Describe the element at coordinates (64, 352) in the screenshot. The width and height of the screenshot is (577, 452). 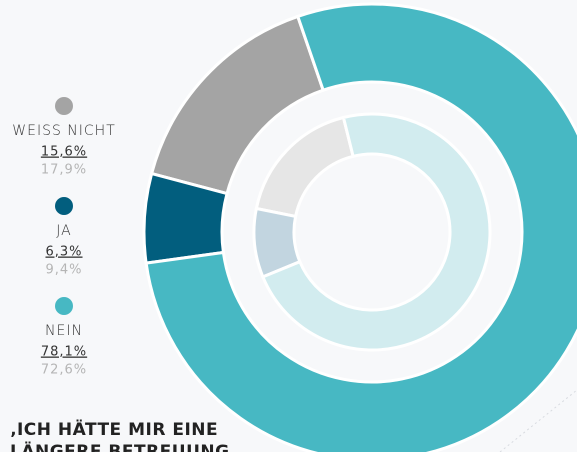
I see `legend-value: 78,1%` at that location.